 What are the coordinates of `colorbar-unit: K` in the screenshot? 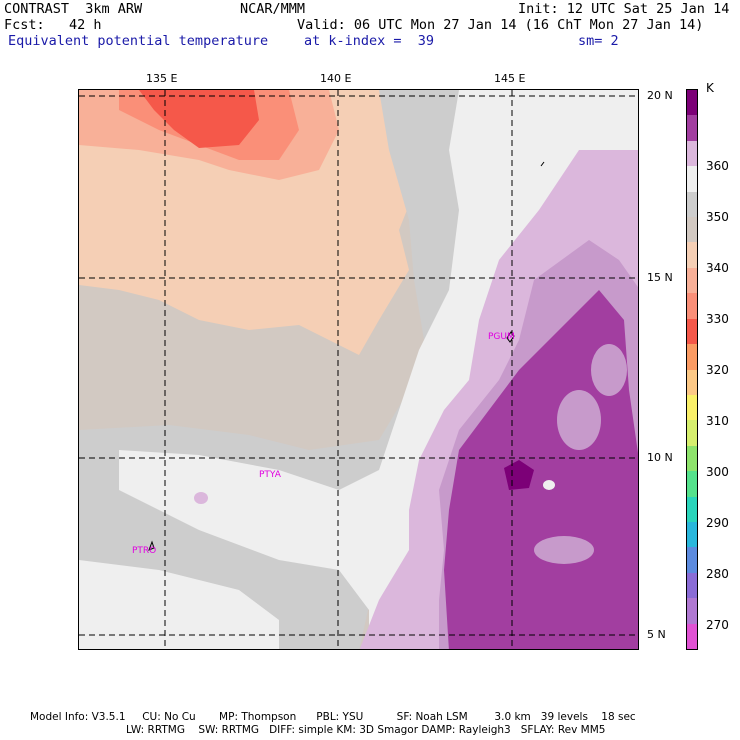 It's located at (710, 88).